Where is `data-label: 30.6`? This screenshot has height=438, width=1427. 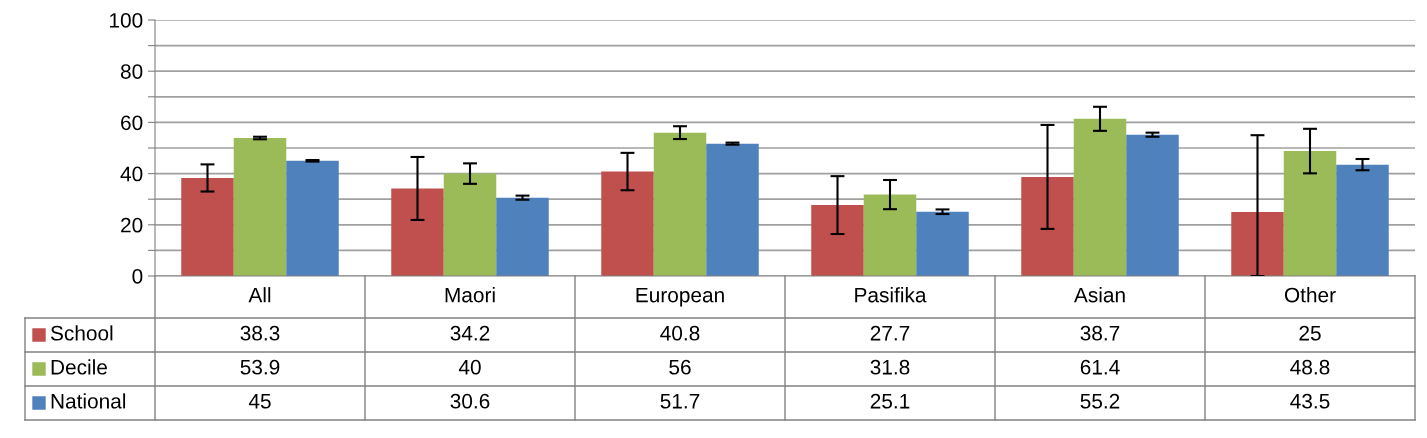
data-label: 30.6 is located at coordinates (470, 401).